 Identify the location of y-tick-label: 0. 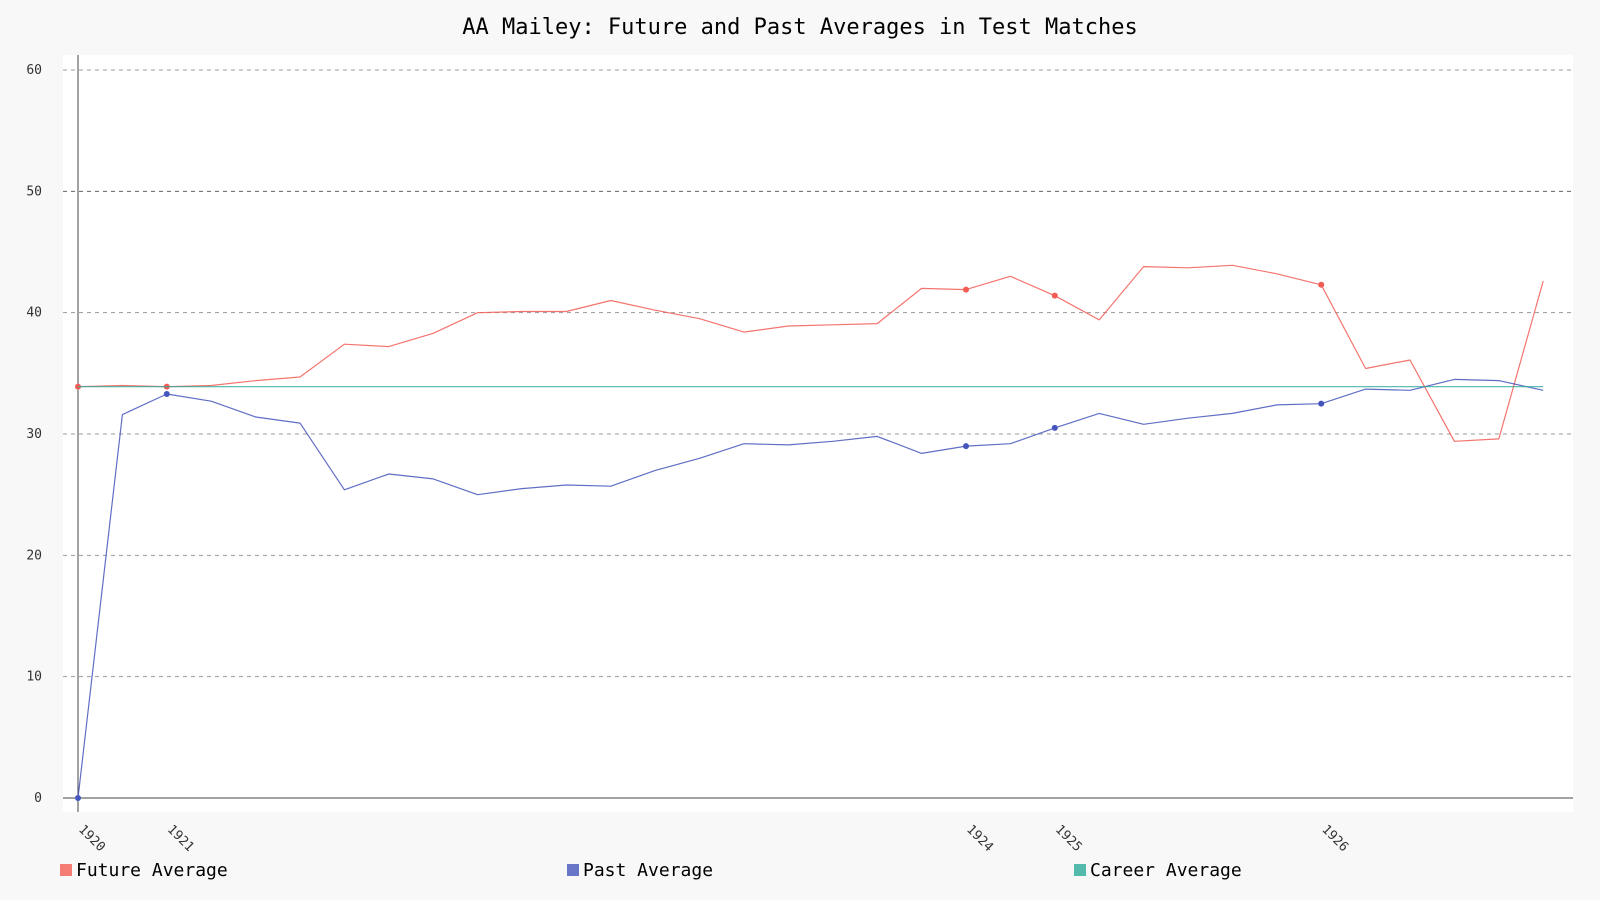
(38, 798).